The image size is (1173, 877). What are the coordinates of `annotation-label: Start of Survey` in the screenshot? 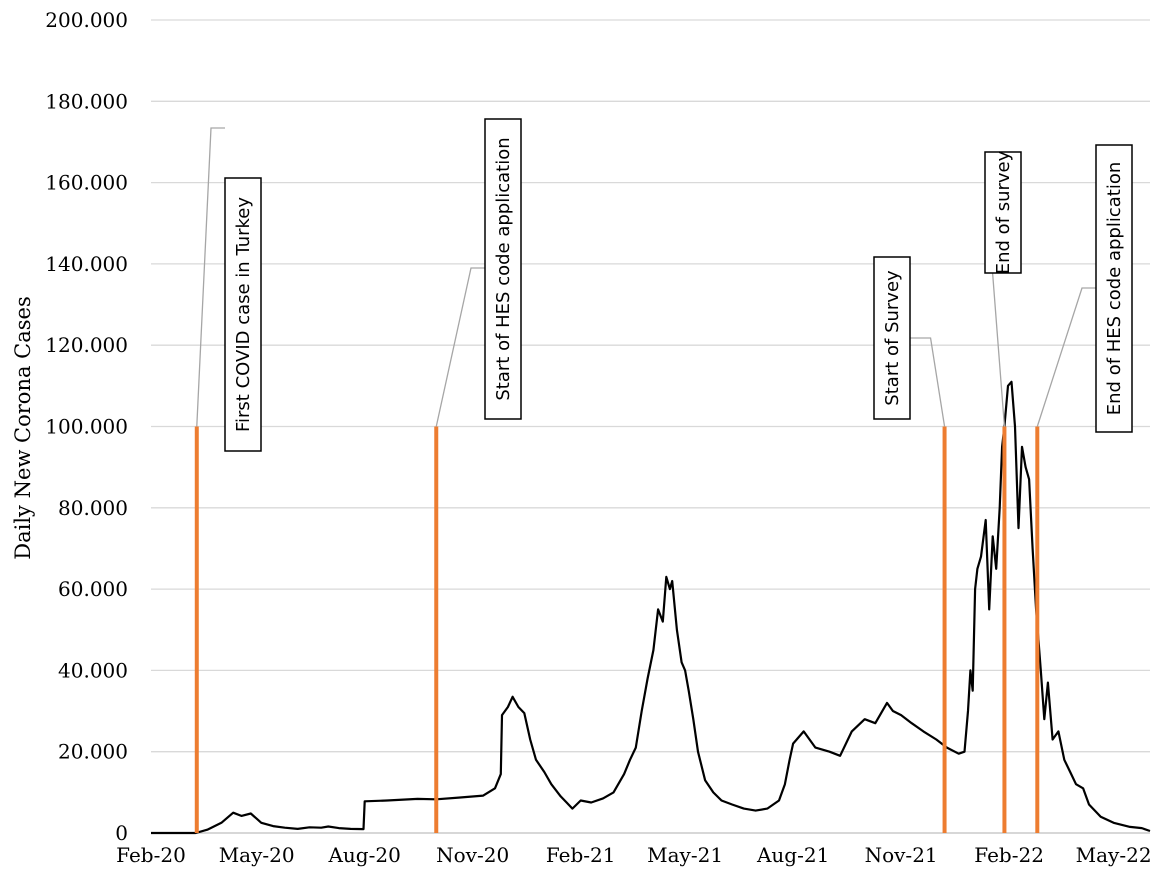 It's located at (892, 338).